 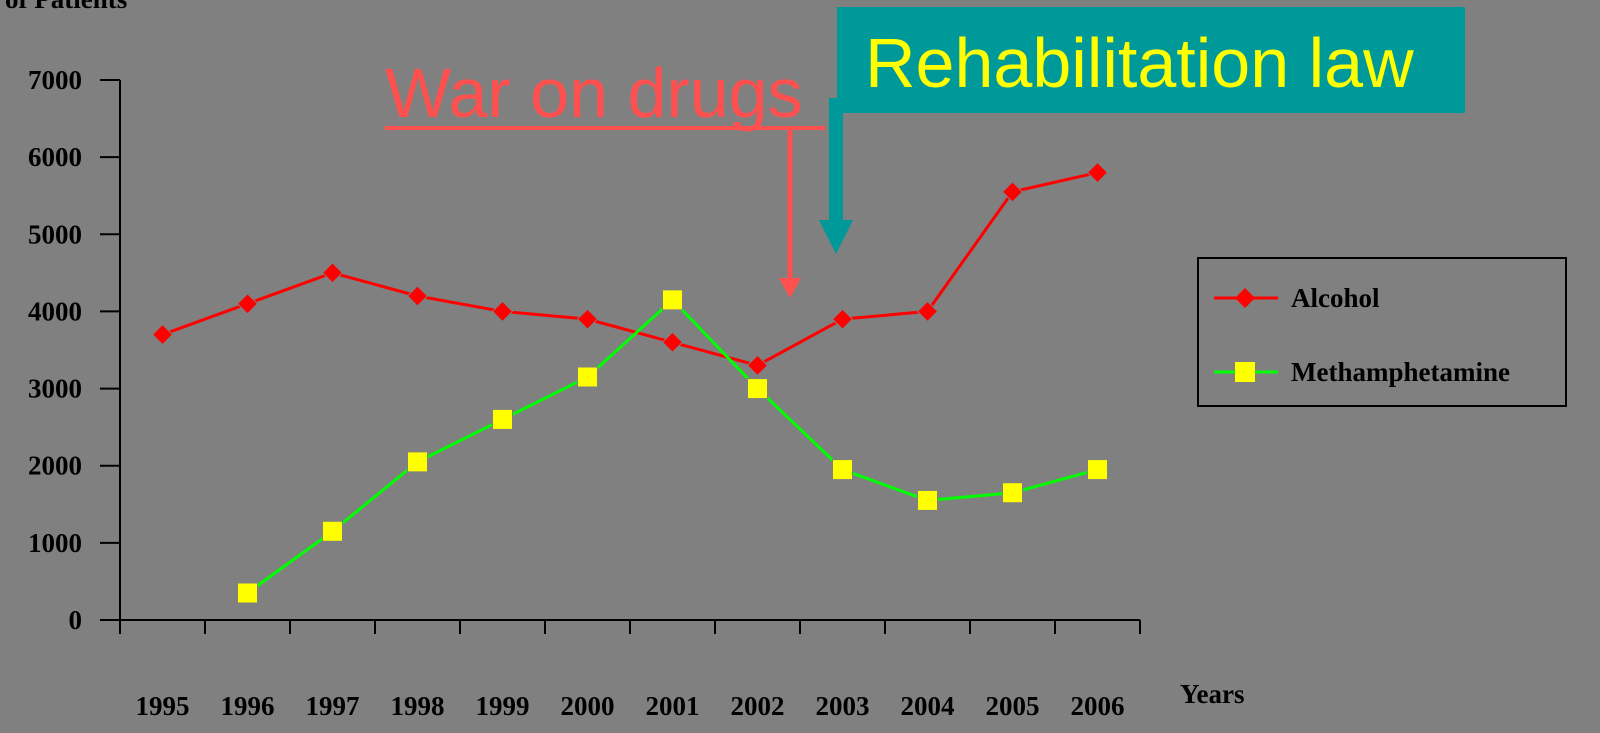 I want to click on y-tick-label: 7000, so click(x=55, y=80).